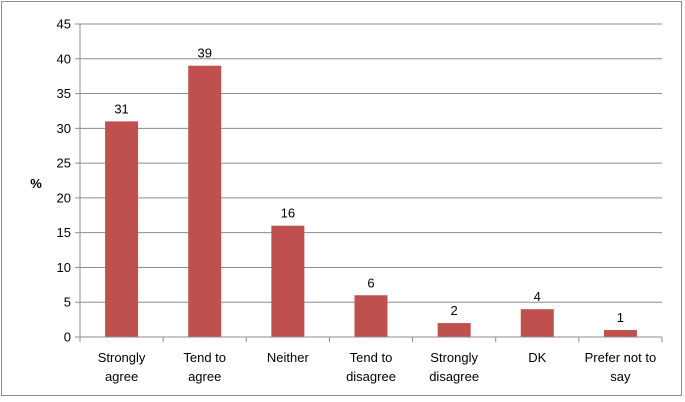  Describe the element at coordinates (370, 282) in the screenshot. I see `data-label: 6` at that location.